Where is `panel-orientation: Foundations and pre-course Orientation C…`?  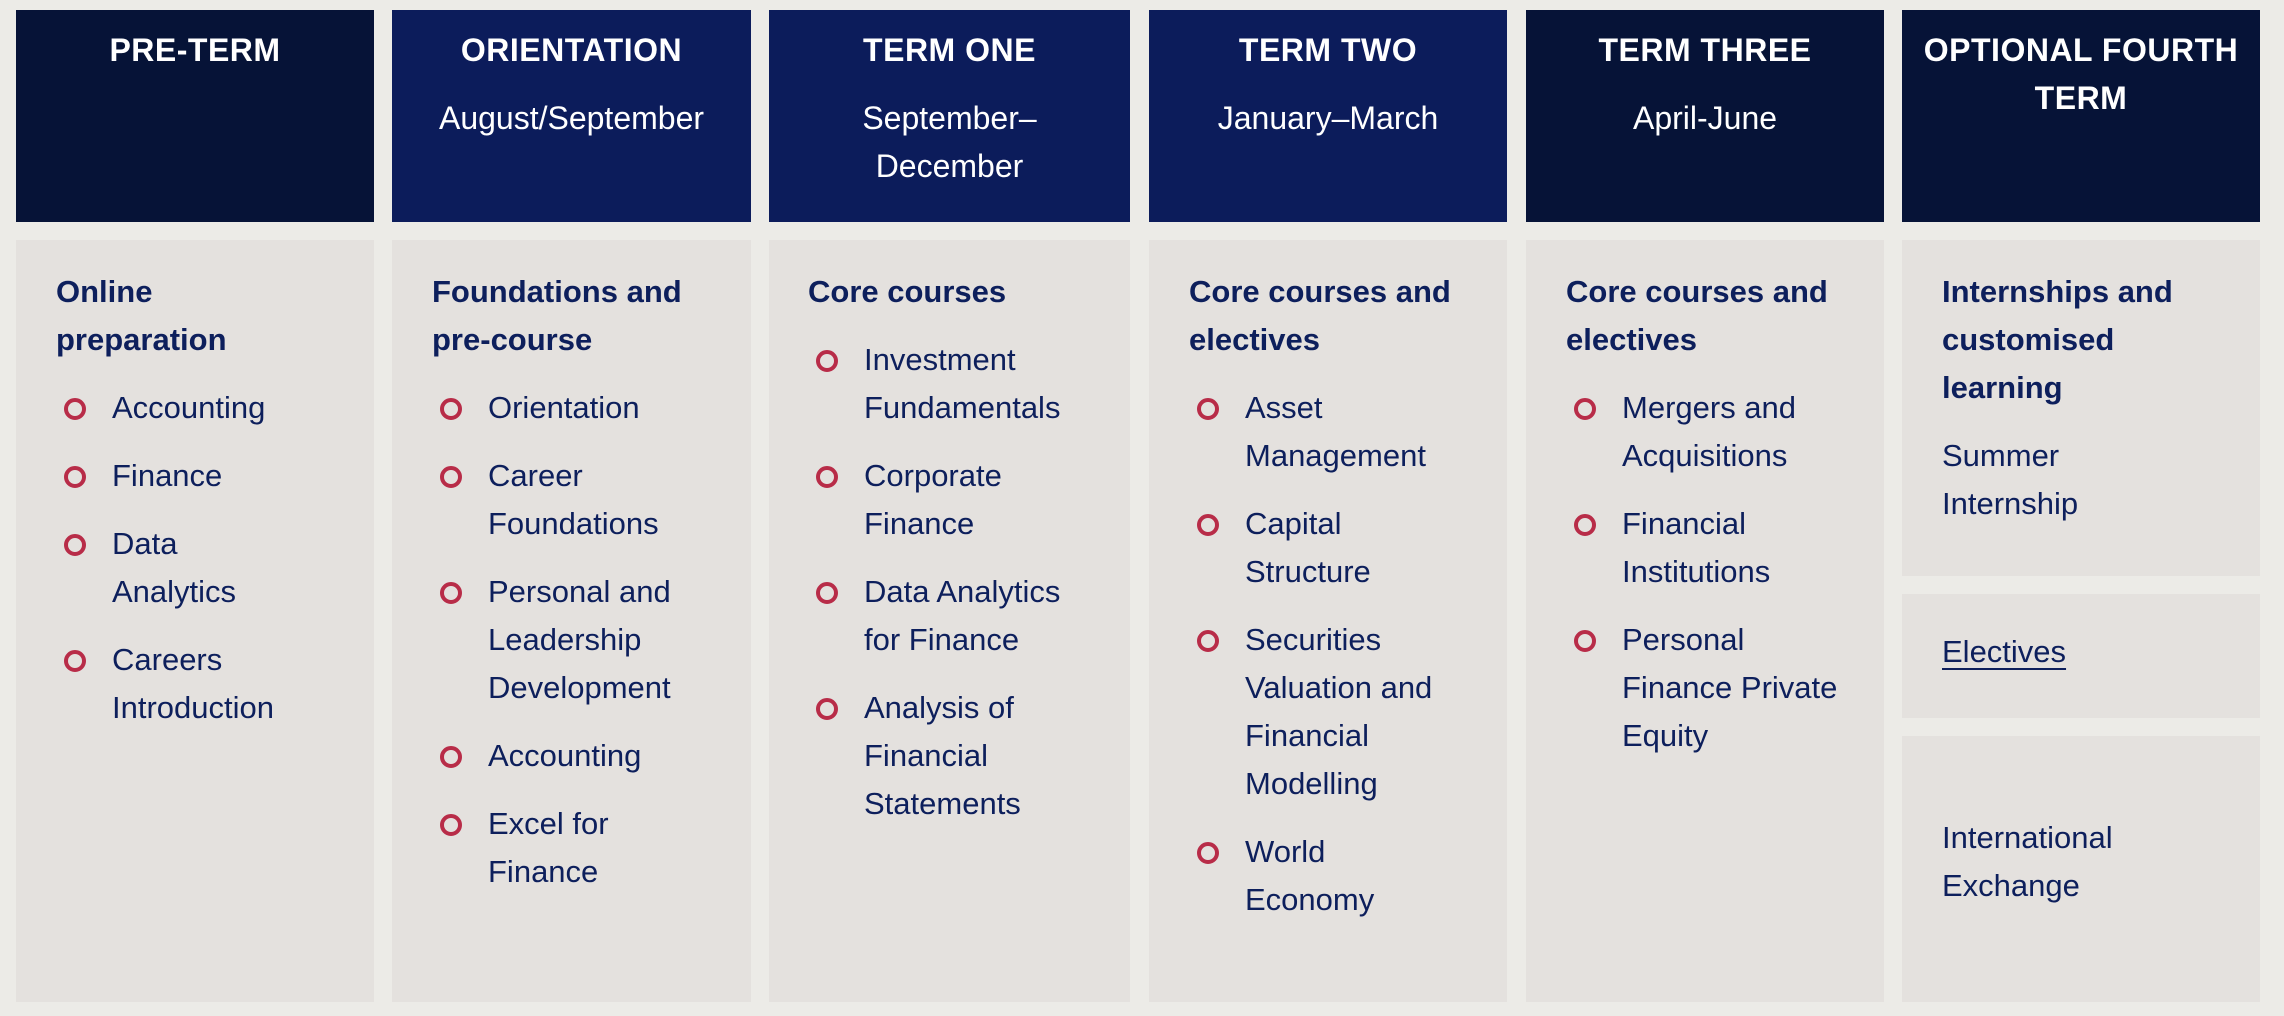 panel-orientation: Foundations and pre-course Orientation C… is located at coordinates (571, 621).